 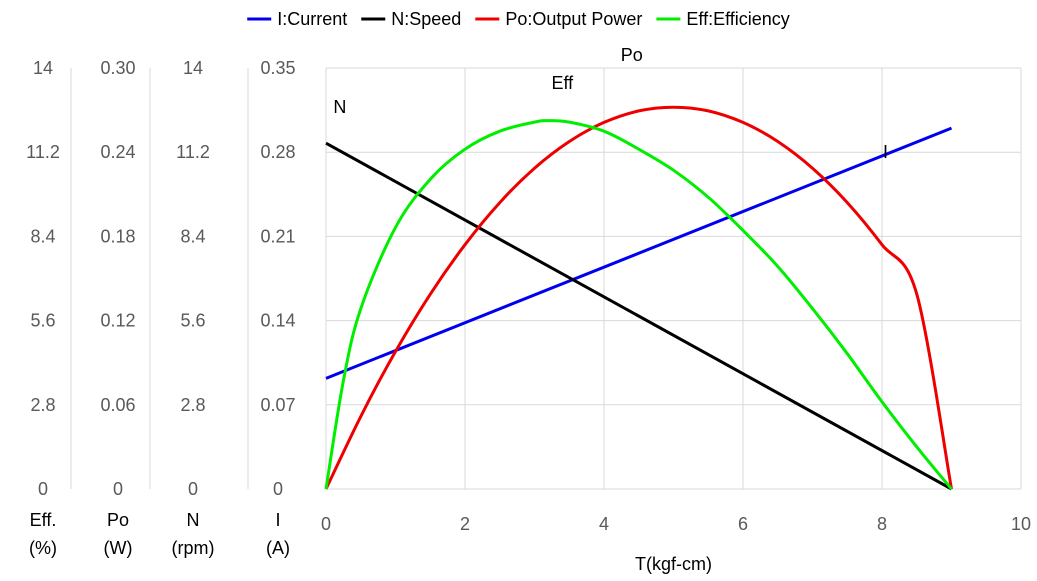 What do you see at coordinates (117, 308) in the screenshot?
I see `y-axis-po: 0 0.06 0.12 0.18 0.24 0.30 Po (W)` at bounding box center [117, 308].